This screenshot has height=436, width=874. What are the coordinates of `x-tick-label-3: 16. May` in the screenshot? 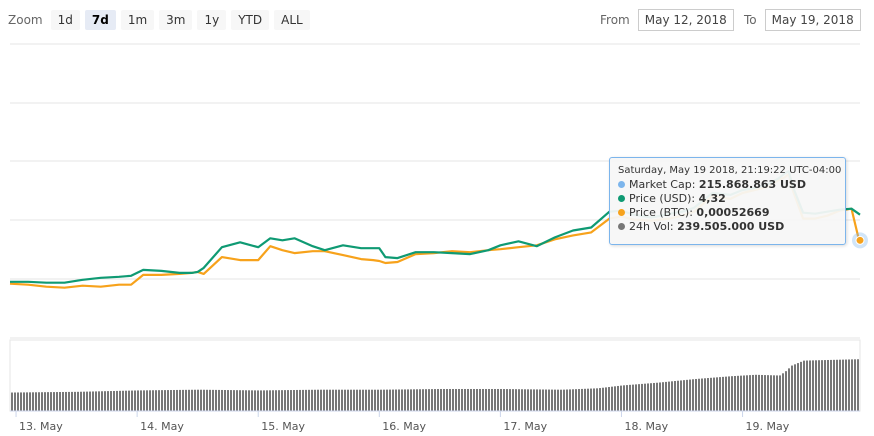 It's located at (404, 426).